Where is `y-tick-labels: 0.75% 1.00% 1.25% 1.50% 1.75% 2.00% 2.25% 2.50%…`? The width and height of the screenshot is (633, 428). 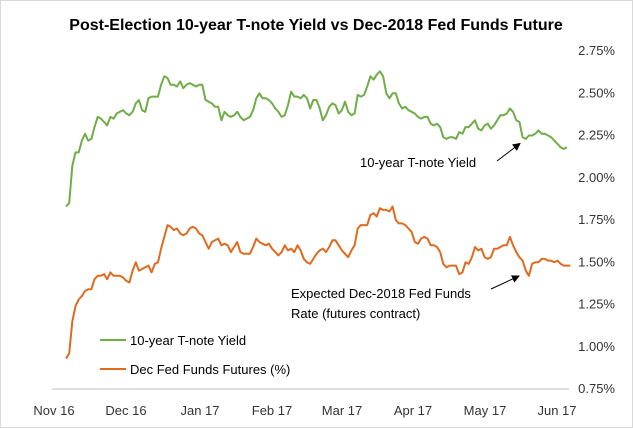 y-tick-labels: 0.75% 1.00% 1.25% 1.50% 1.75% 2.00% 2.25% 2.50%… is located at coordinates (596, 219).